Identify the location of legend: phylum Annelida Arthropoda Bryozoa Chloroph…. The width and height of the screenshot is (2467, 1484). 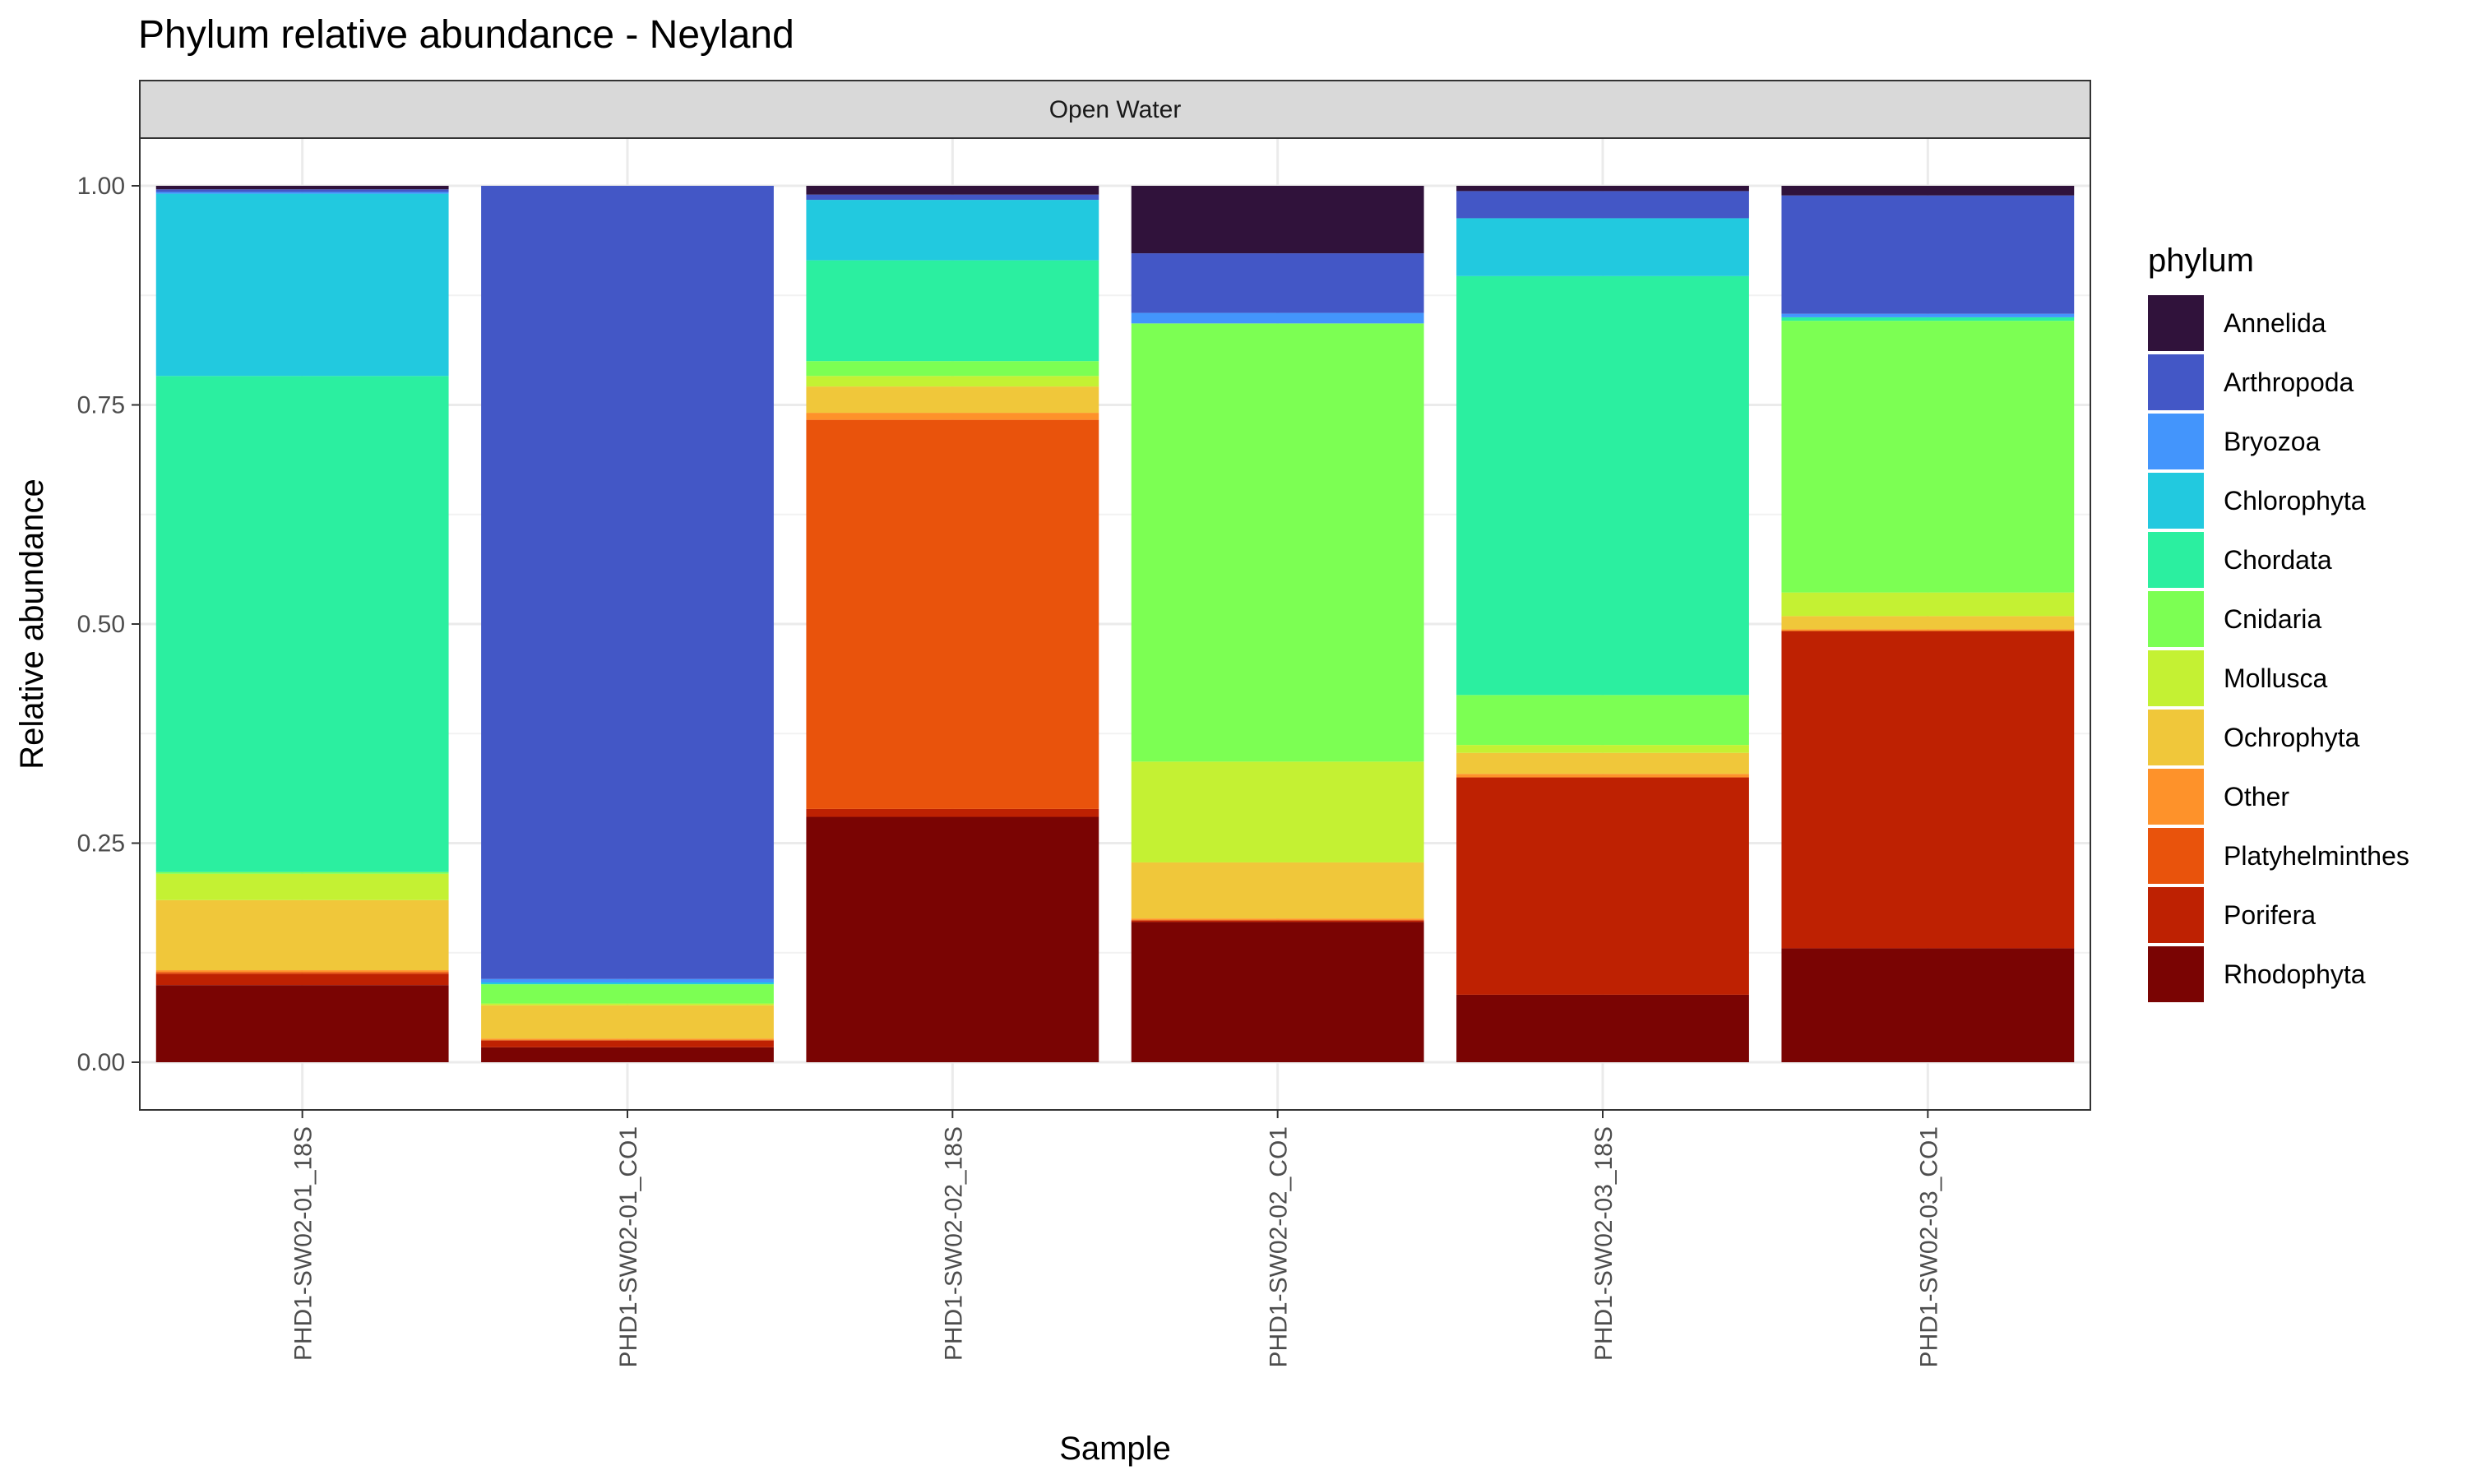
(2278, 622).